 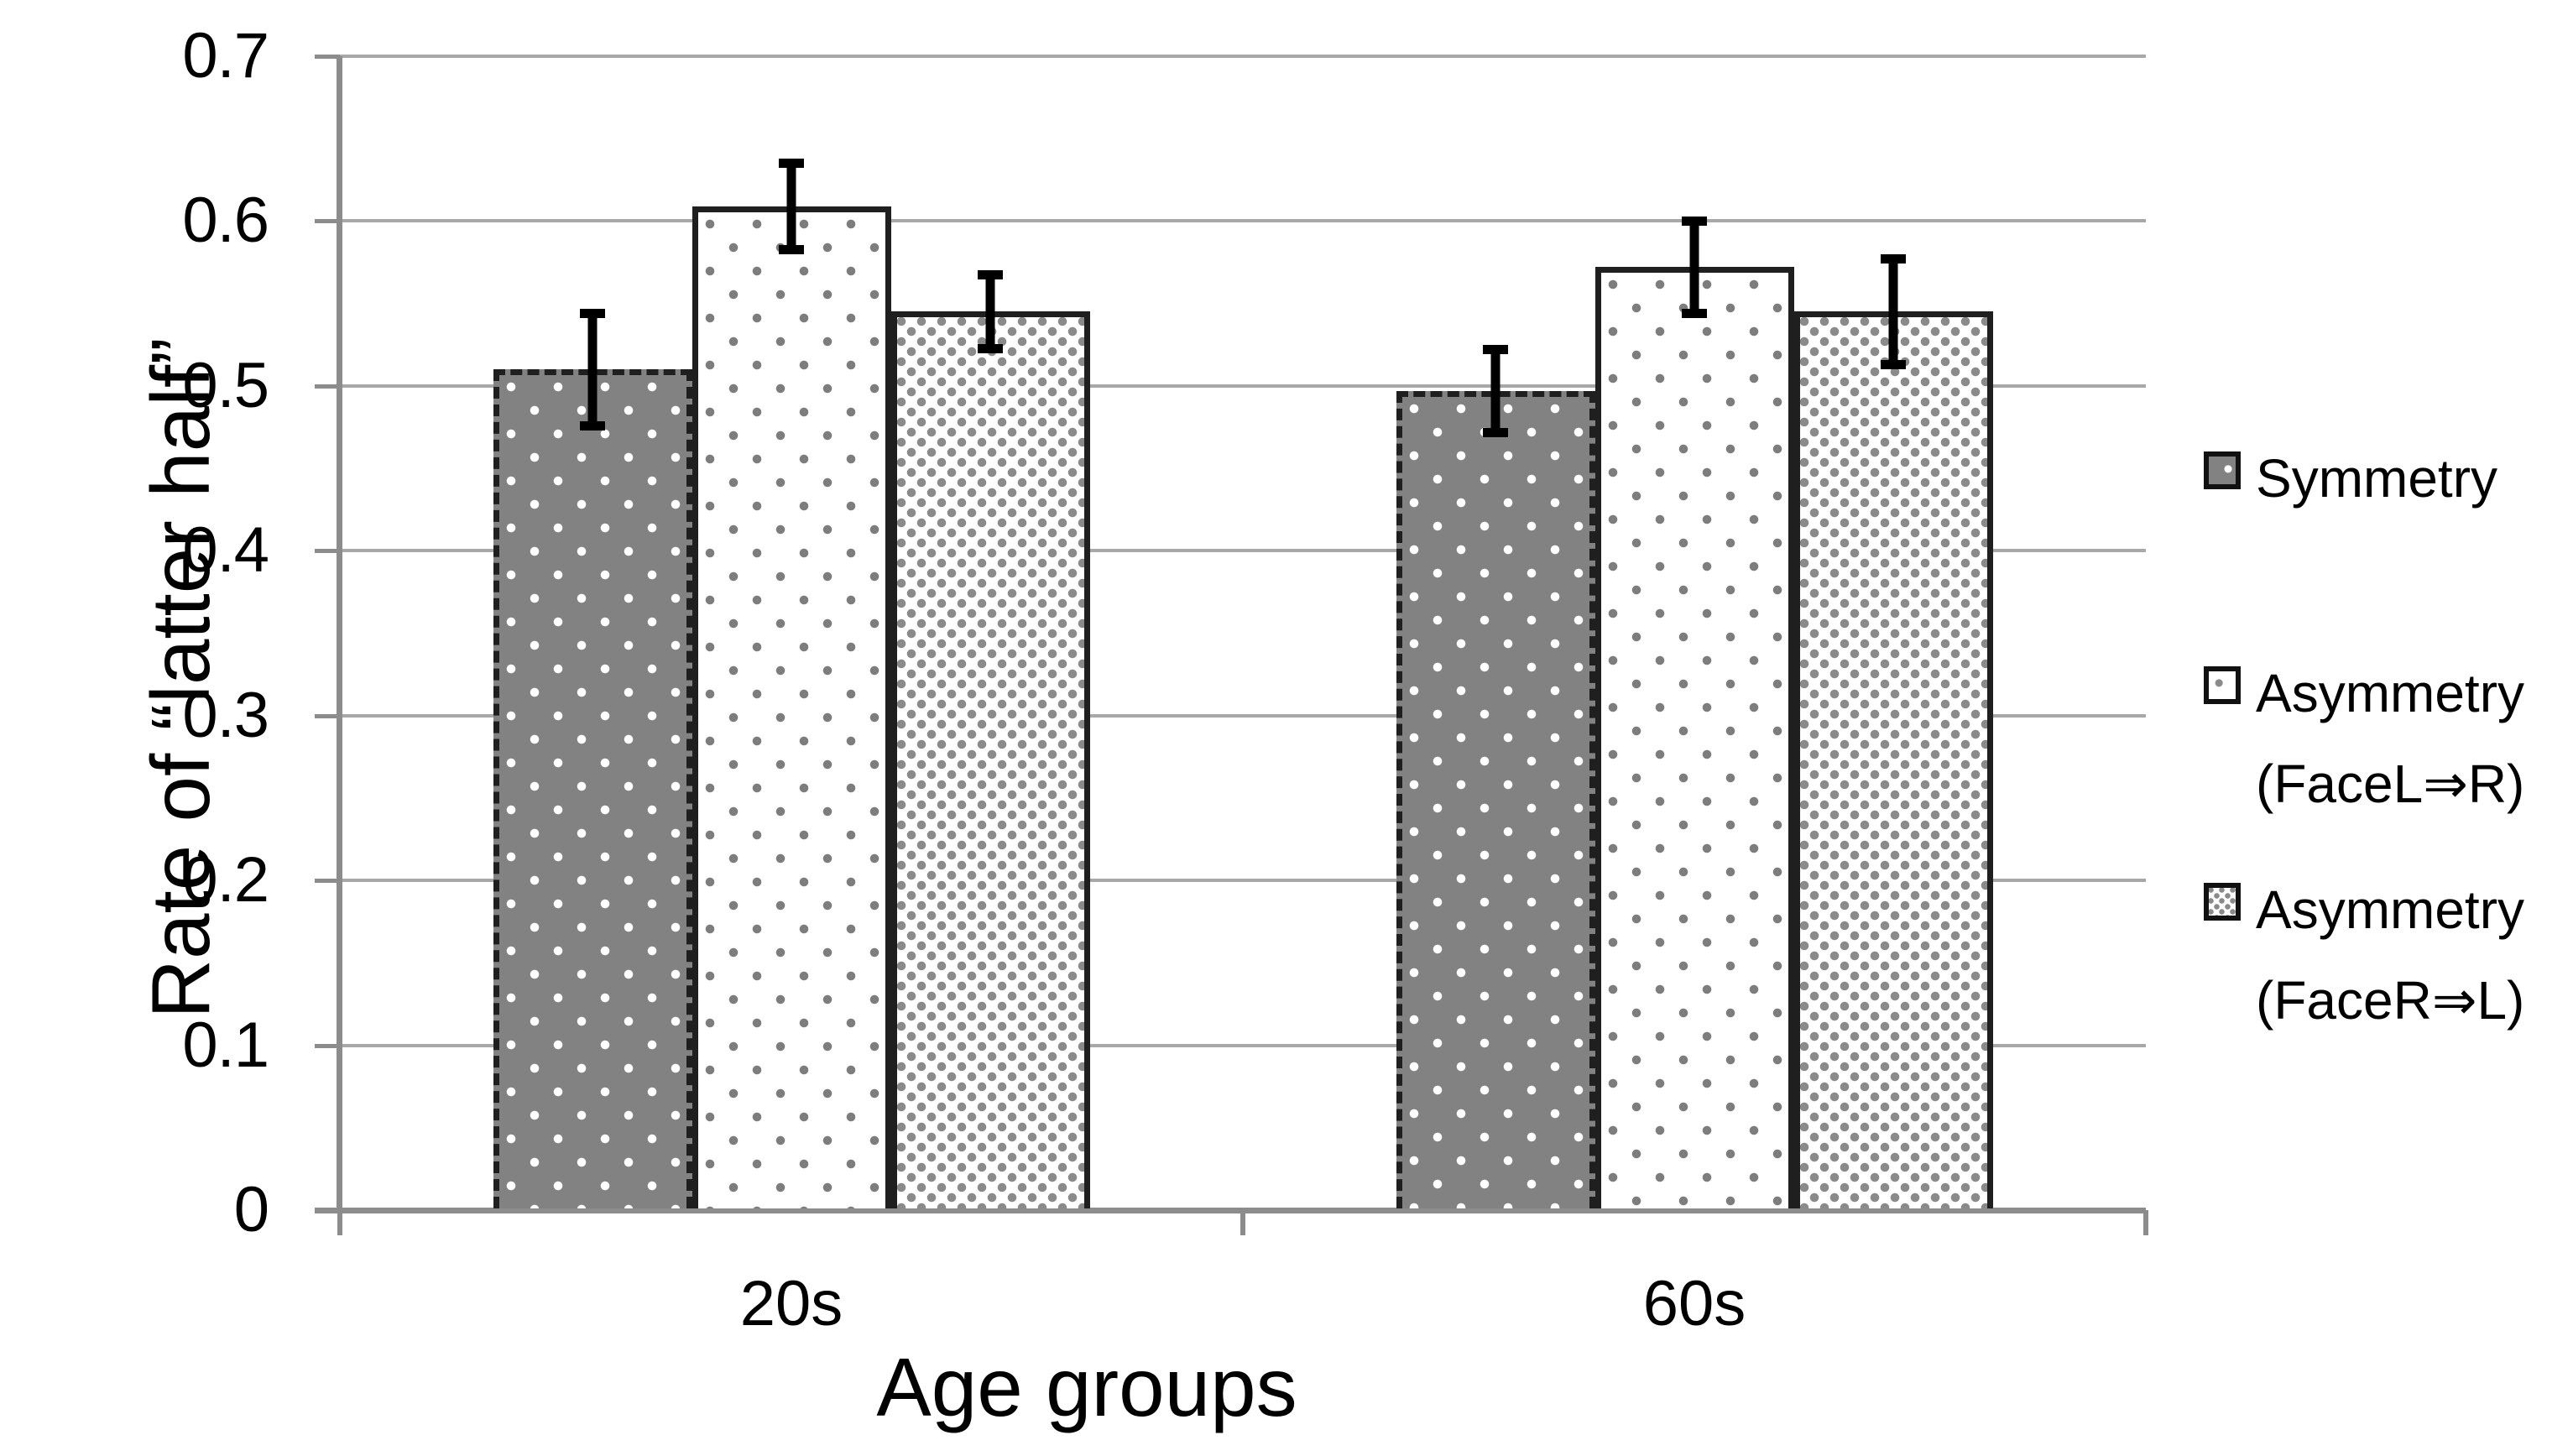 I want to click on legend-label: Asymmetry (FaceL⇒R), so click(x=2390, y=738).